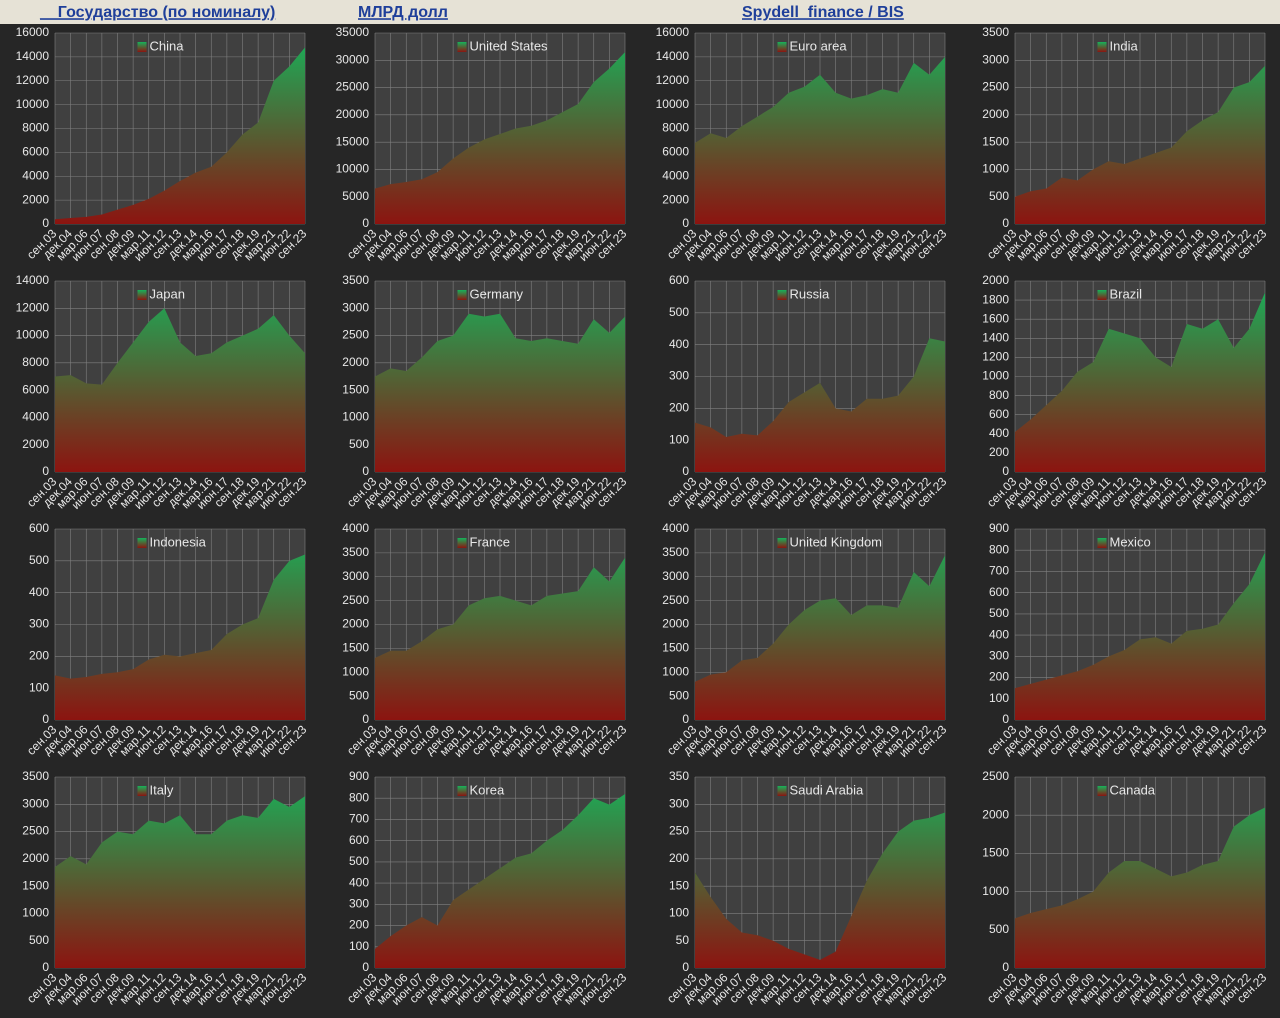 The image size is (1280, 1018). I want to click on header-source: Spydell_finance / BIS, so click(823, 12).